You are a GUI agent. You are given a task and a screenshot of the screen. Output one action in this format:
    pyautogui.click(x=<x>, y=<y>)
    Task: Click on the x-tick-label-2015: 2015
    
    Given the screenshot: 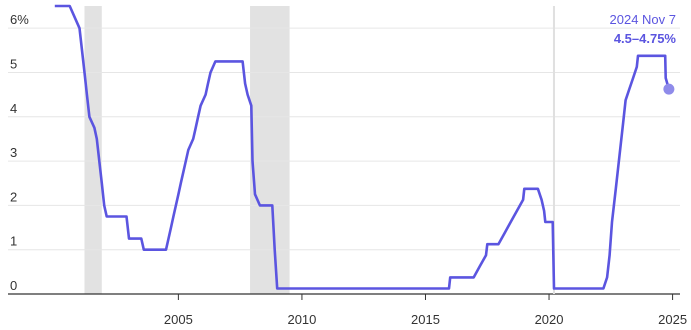 What is the action you would take?
    pyautogui.click(x=425, y=319)
    